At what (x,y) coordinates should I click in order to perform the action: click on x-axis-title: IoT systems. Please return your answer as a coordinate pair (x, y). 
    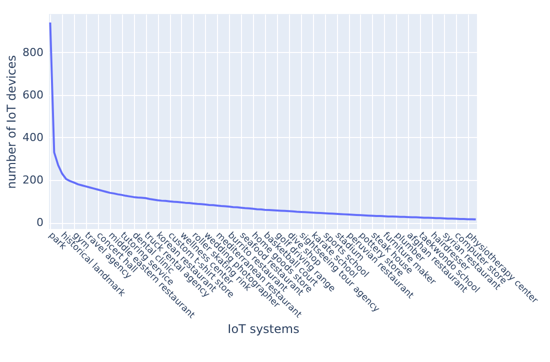
    Looking at the image, I should click on (264, 329).